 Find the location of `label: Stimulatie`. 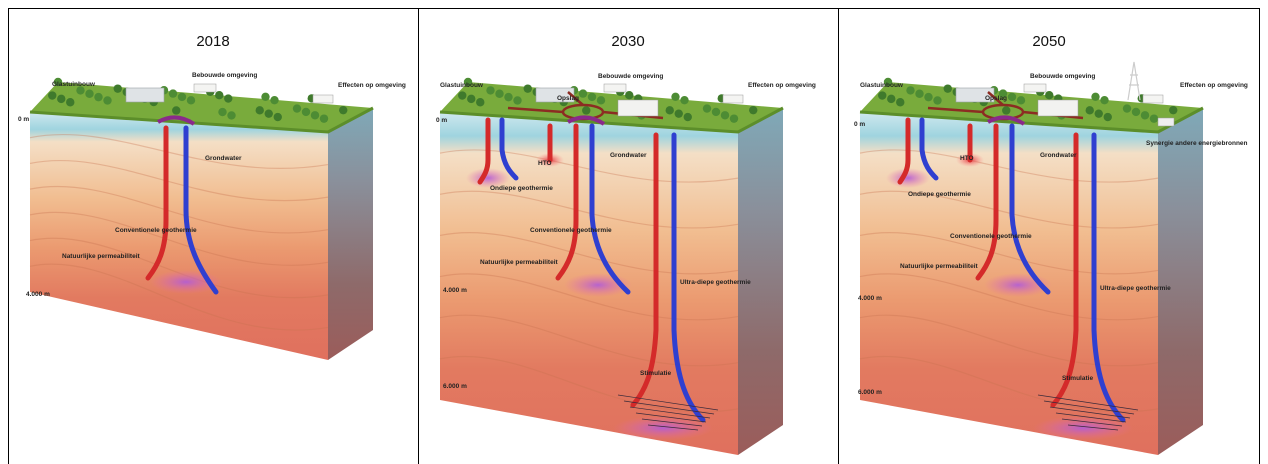

label: Stimulatie is located at coordinates (655, 373).